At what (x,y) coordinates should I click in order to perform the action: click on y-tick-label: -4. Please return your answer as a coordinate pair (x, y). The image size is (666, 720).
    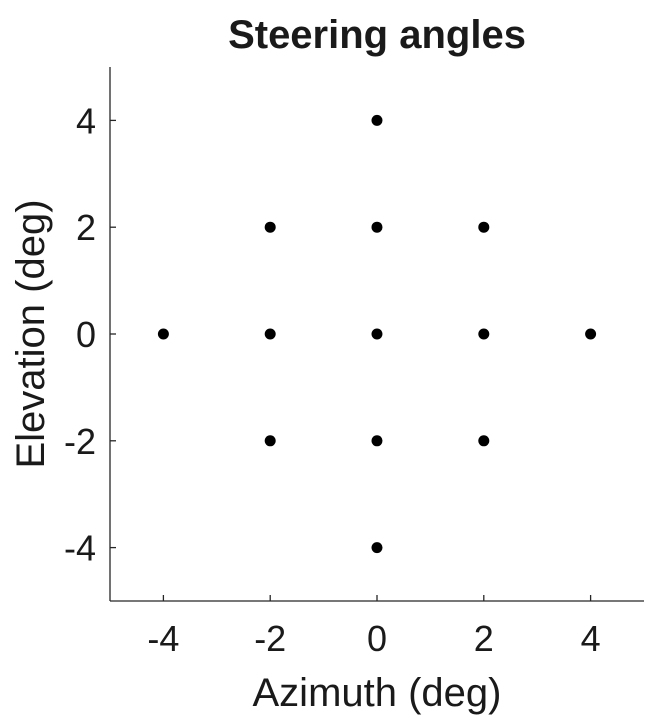
    Looking at the image, I should click on (80, 548).